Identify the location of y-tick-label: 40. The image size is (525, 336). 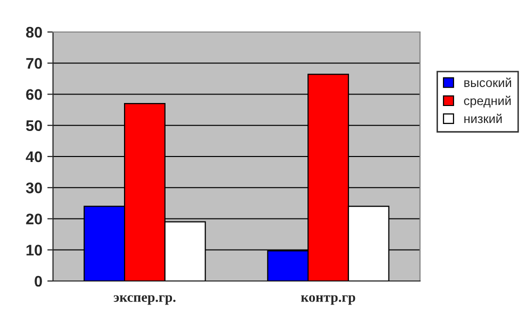
(34, 156).